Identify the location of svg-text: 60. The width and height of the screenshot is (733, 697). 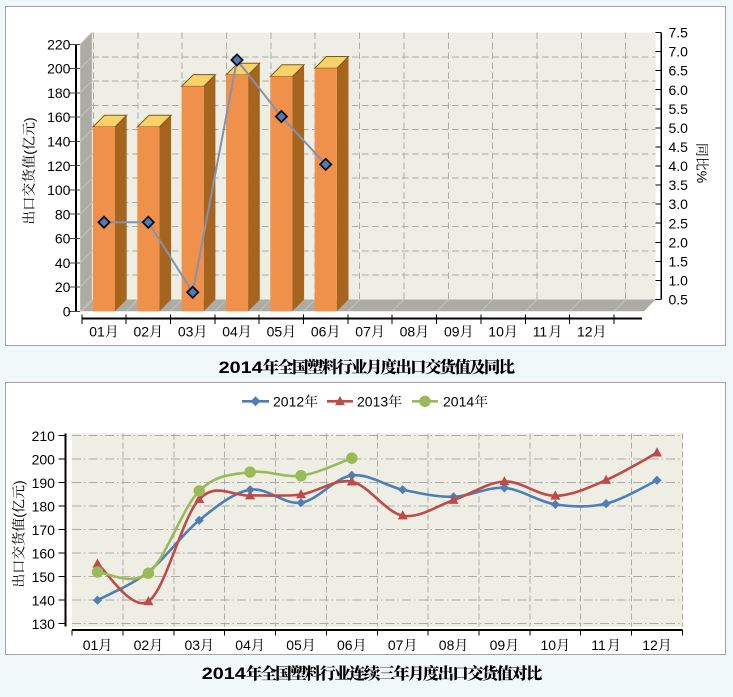
(63, 239).